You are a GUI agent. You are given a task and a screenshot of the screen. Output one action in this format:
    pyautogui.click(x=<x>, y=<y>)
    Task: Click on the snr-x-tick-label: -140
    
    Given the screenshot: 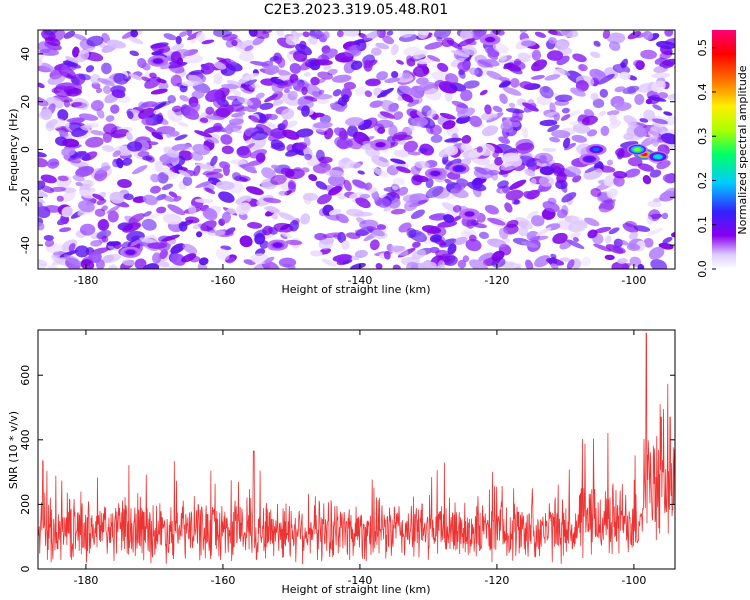 What is the action you would take?
    pyautogui.click(x=359, y=580)
    